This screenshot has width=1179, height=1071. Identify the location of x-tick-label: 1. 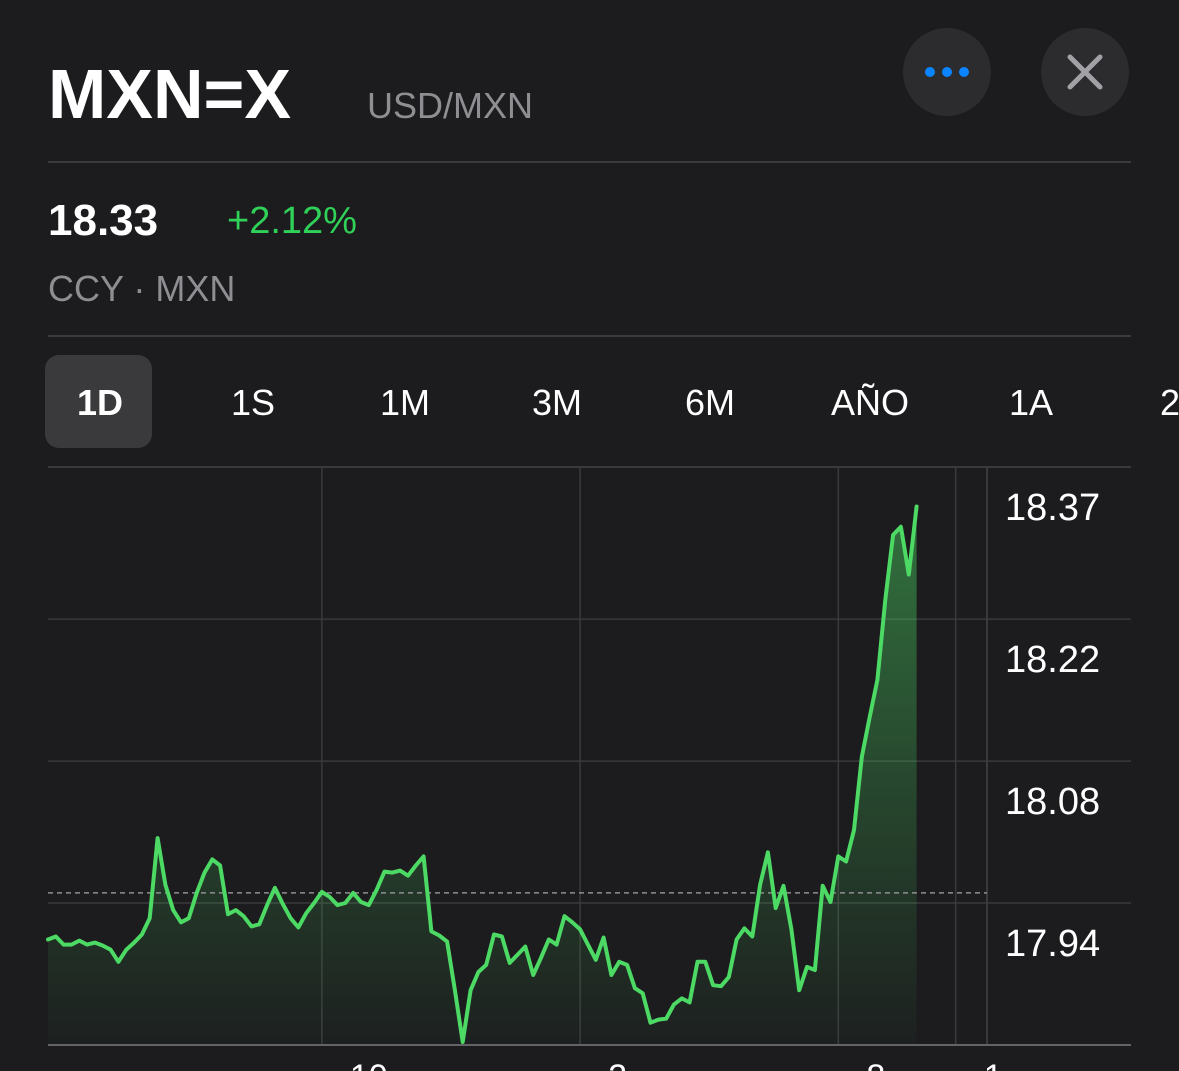
(993, 1064).